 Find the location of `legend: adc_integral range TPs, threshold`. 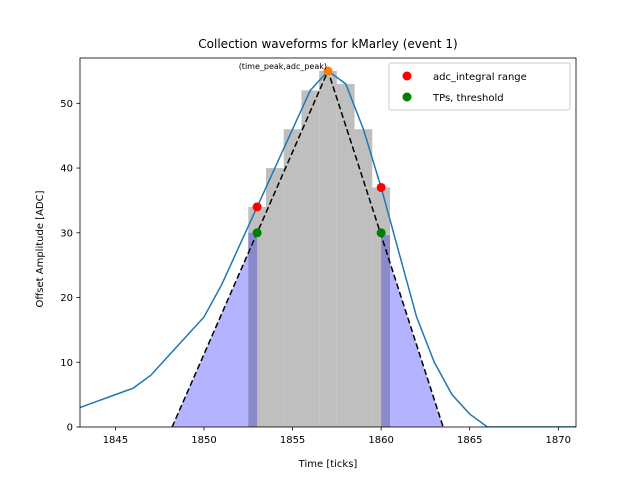

legend: adc_integral range TPs, threshold is located at coordinates (479, 86).